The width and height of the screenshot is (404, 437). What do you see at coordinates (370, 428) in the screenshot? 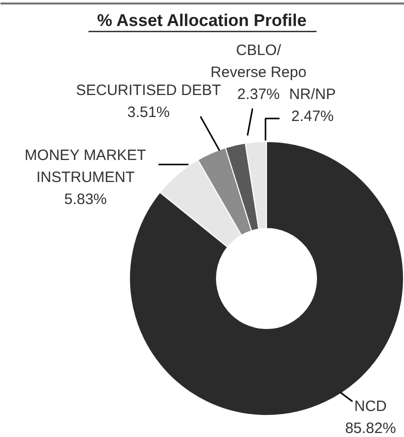
I see `data-label: 85.82%` at bounding box center [370, 428].